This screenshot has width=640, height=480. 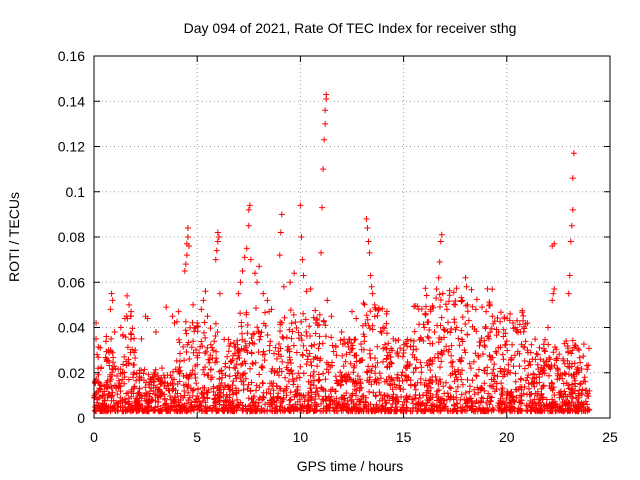 I want to click on x-tick-label: 25, so click(x=610, y=437).